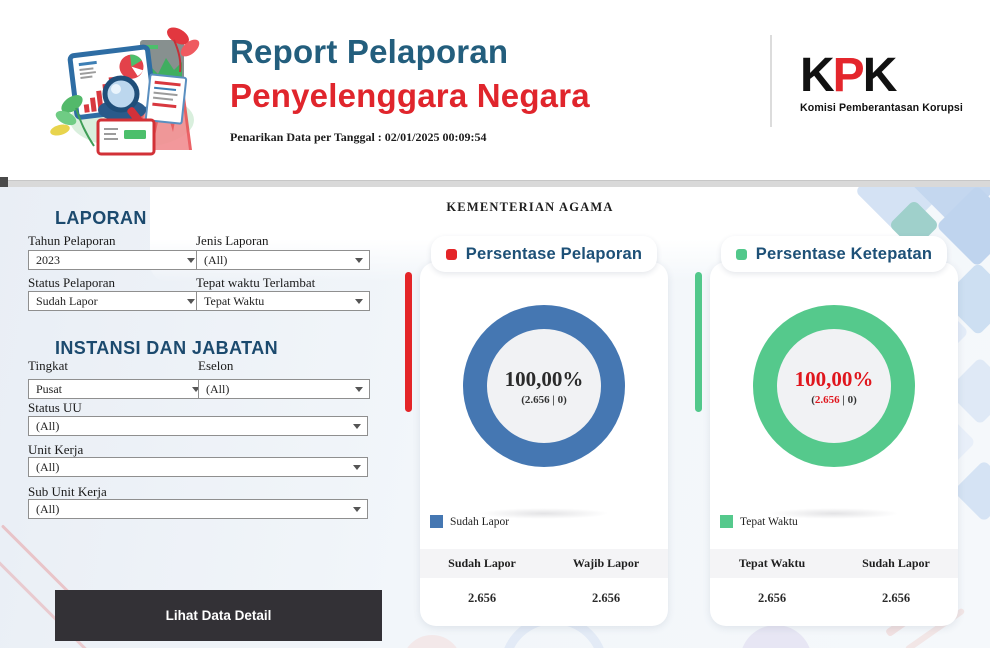 The width and height of the screenshot is (990, 648). What do you see at coordinates (48, 365) in the screenshot?
I see `label-tingkat: Tingkat` at bounding box center [48, 365].